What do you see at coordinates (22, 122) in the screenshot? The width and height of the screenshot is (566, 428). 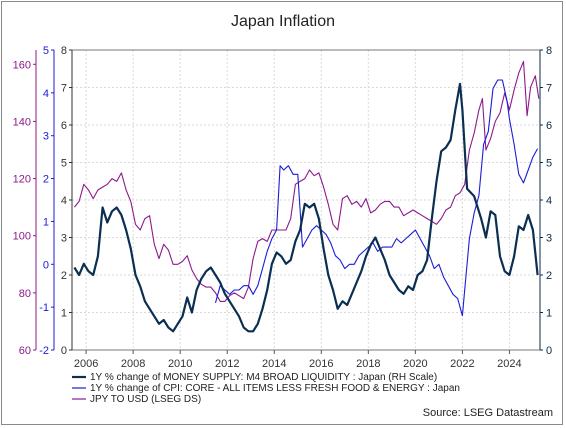 I see `y-tick-label-jpy: 140` at bounding box center [22, 122].